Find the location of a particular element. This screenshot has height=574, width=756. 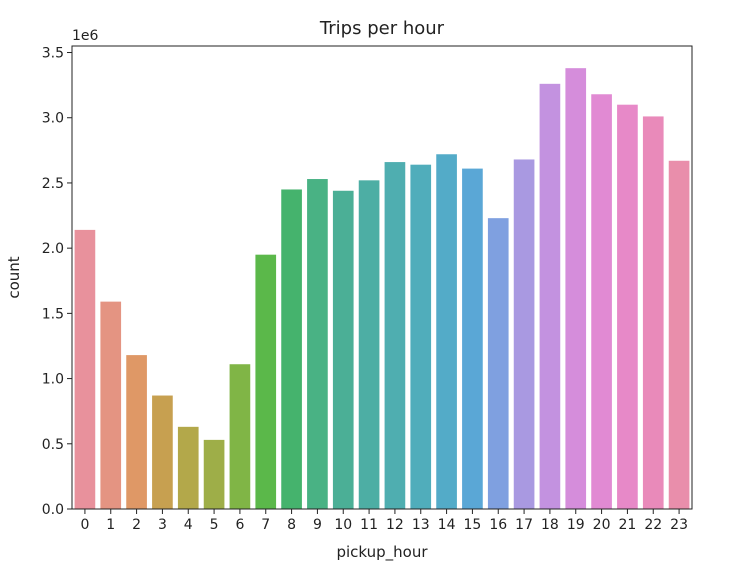

x-tick-label: 3 is located at coordinates (162, 525).